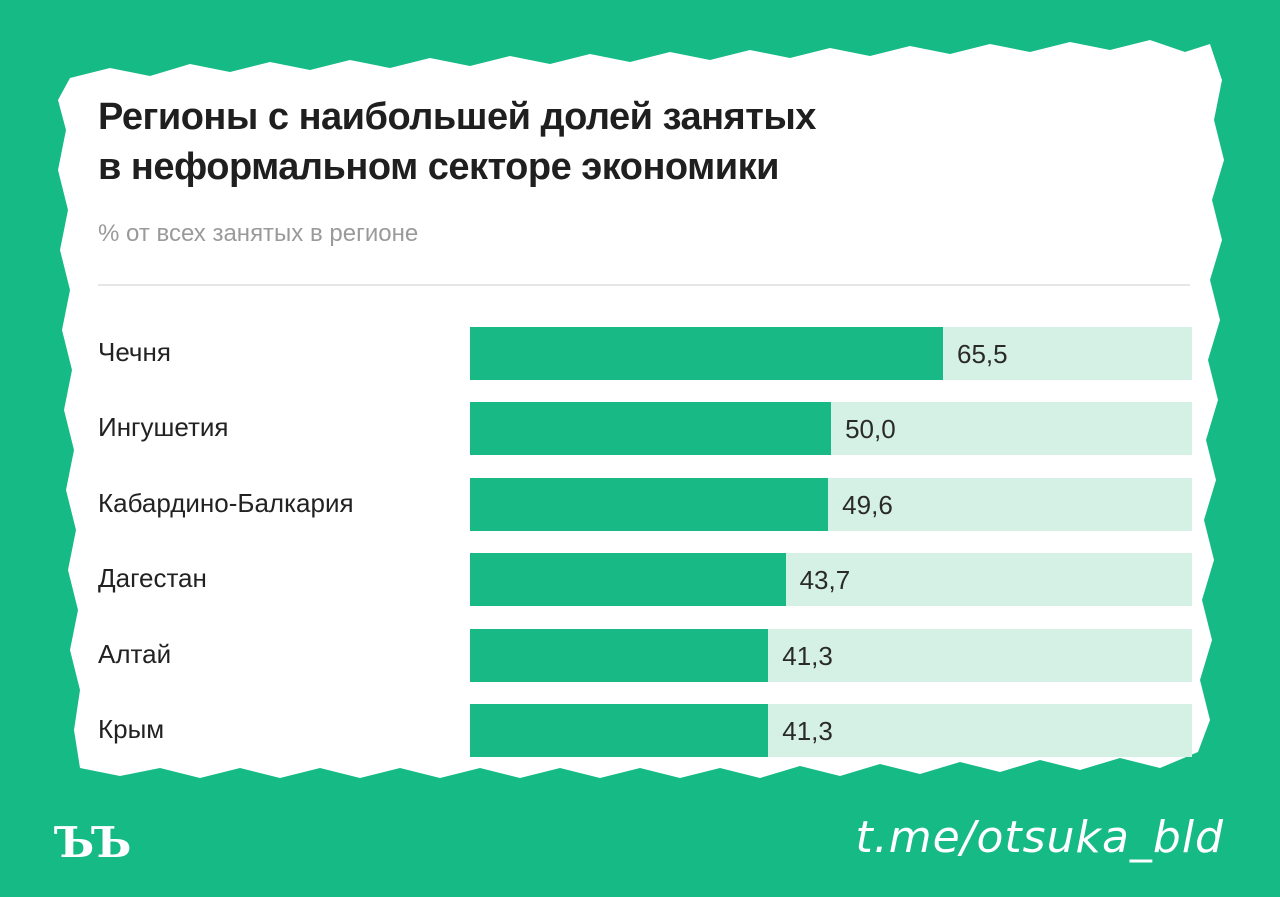 This screenshot has width=1280, height=897. Describe the element at coordinates (163, 427) in the screenshot. I see `category-label: Ингушетия` at that location.